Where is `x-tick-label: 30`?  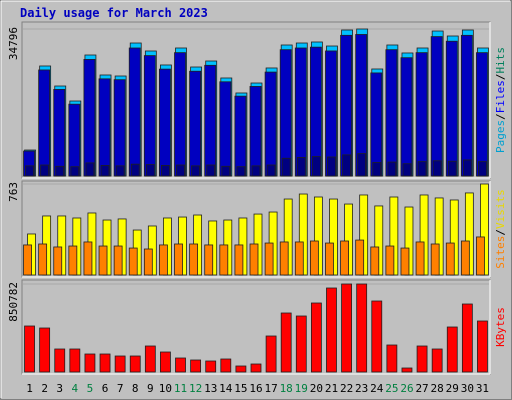 x-tick-label: 30 is located at coordinates (467, 388).